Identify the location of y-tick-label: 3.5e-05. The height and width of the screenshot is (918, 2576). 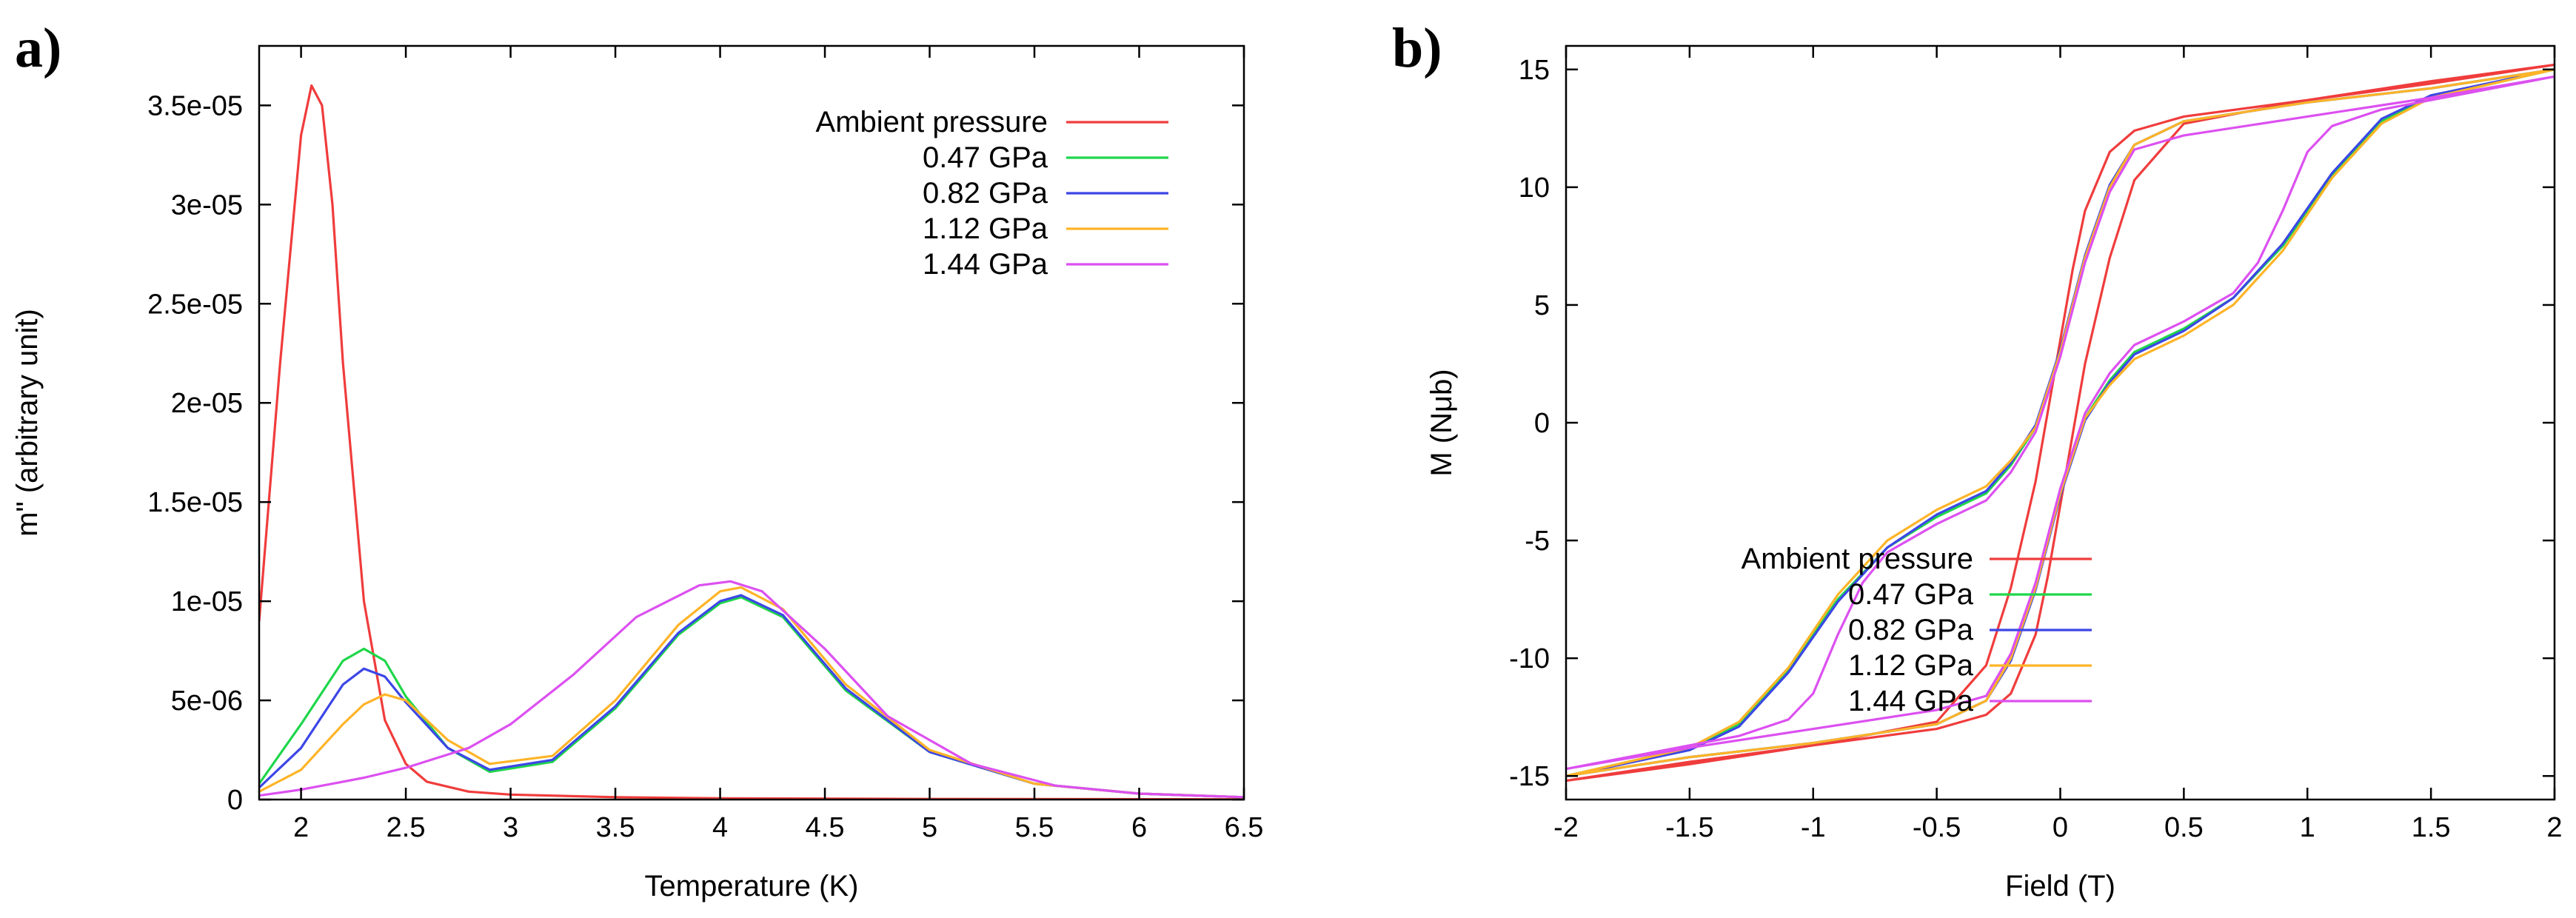
(195, 106).